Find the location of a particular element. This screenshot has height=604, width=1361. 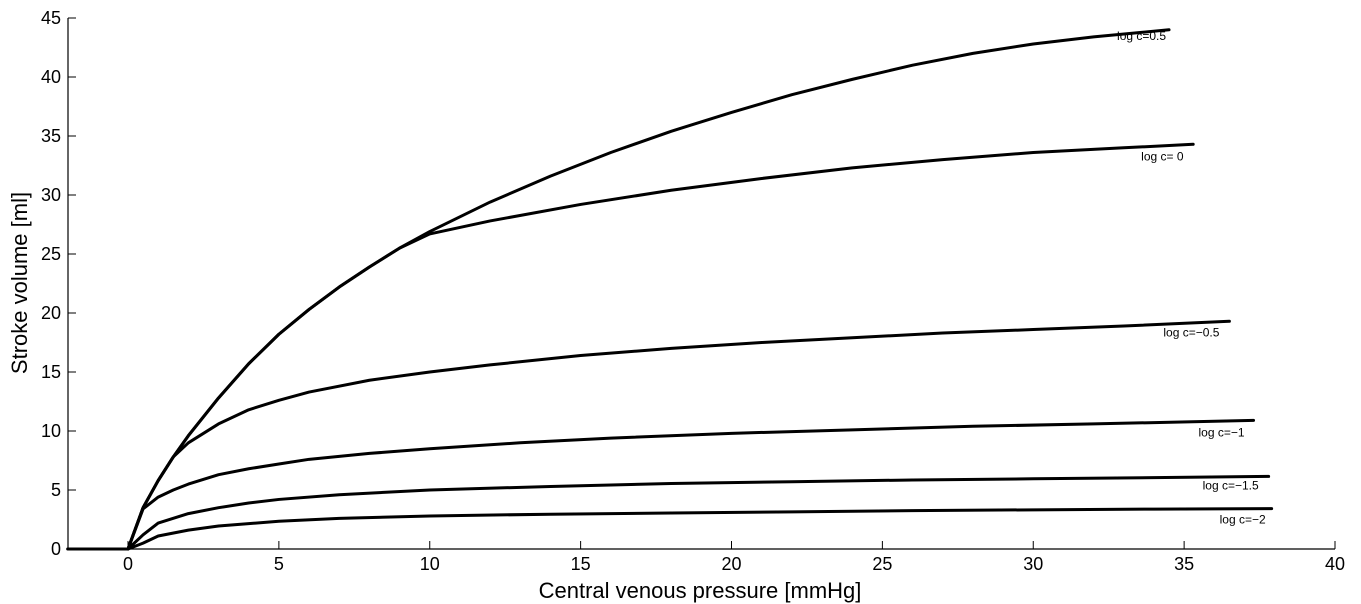

x-tick-label: 35 is located at coordinates (1184, 564).